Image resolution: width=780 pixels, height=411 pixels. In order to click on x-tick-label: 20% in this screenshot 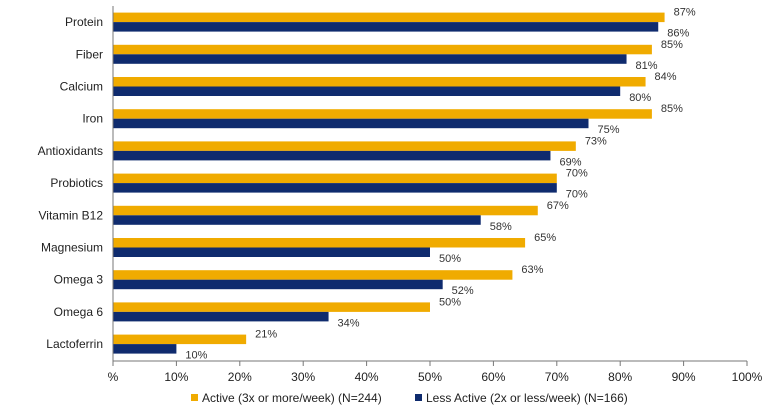, I will do `click(240, 377)`.